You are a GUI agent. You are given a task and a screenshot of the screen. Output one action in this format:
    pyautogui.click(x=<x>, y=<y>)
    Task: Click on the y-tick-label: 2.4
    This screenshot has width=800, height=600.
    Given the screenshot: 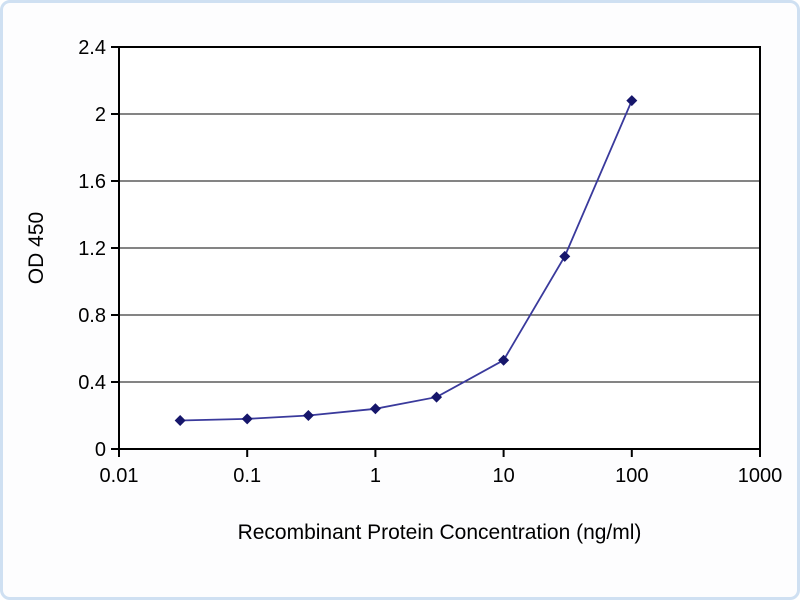 What is the action you would take?
    pyautogui.click(x=92, y=48)
    